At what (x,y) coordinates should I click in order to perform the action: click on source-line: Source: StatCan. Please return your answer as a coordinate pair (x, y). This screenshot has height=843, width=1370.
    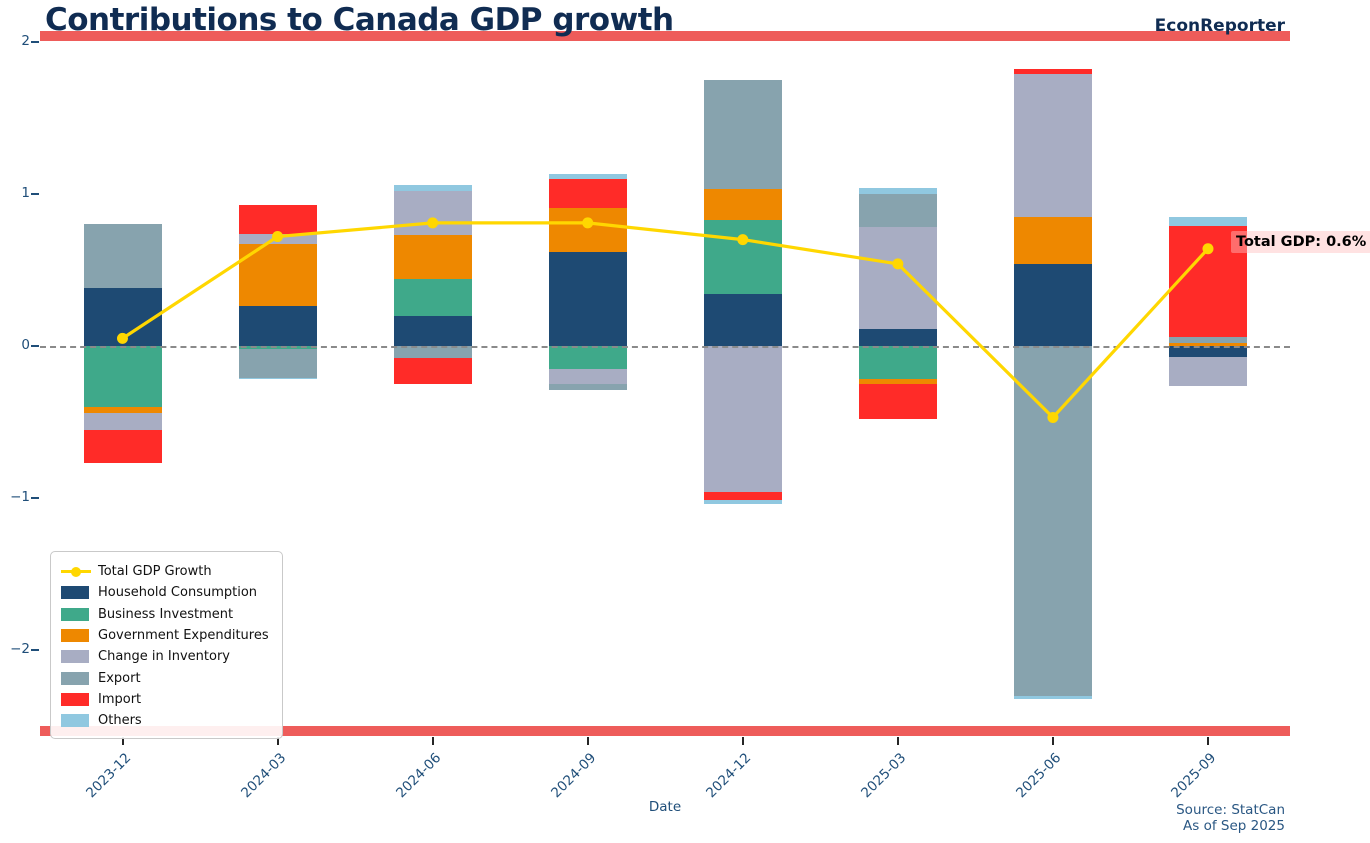
    Looking at the image, I should click on (1230, 810).